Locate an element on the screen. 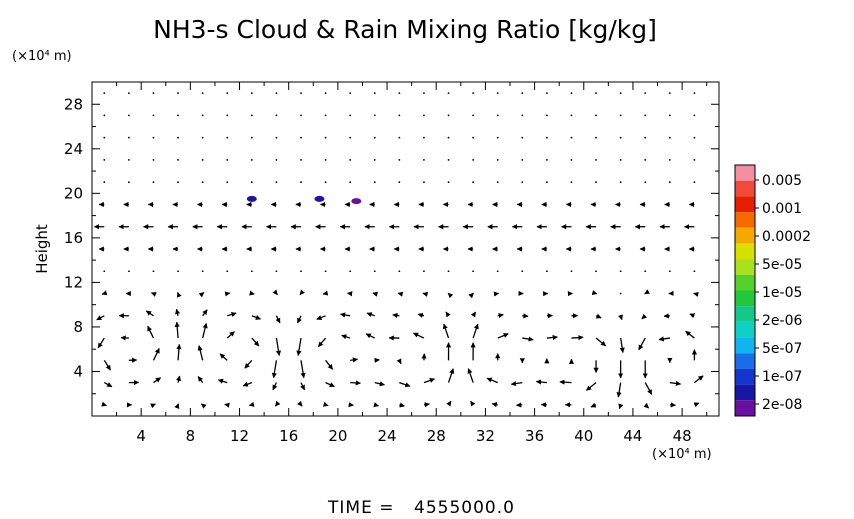 This screenshot has height=519, width=854. x-tick-label: 28 is located at coordinates (436, 436).